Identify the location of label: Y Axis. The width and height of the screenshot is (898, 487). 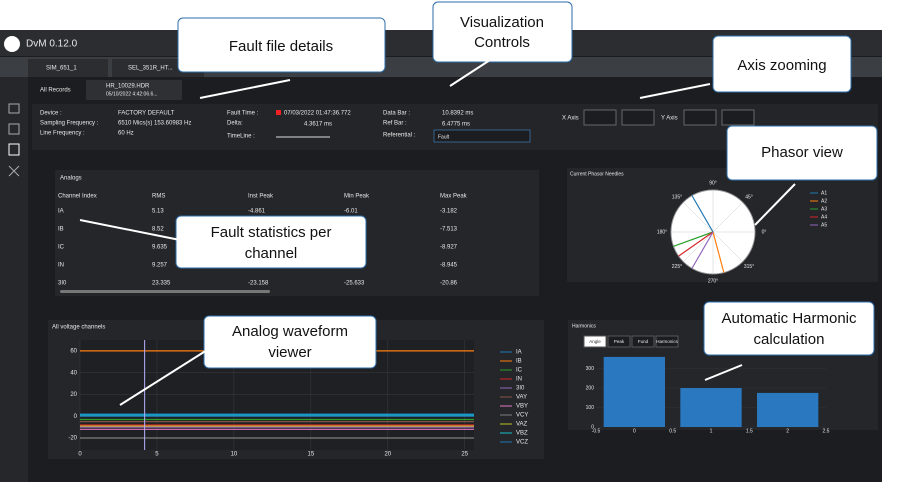
(669, 119).